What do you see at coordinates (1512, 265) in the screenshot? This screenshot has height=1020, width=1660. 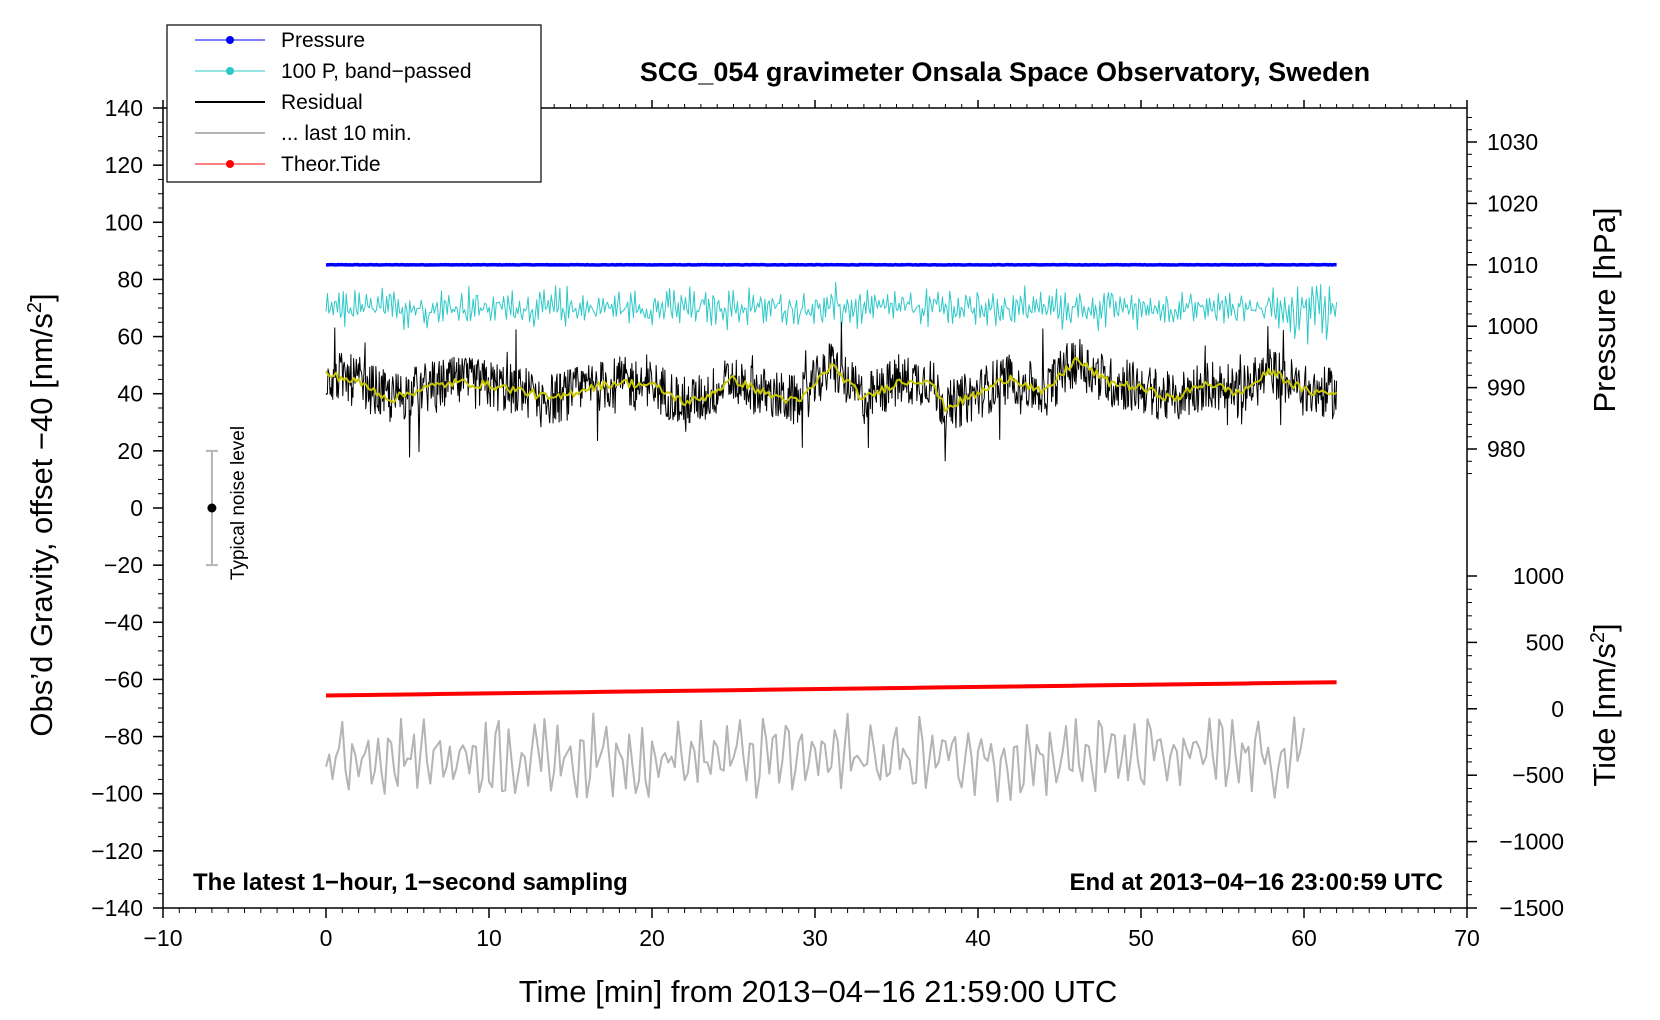 I see `pressure-tick-label: 1010` at bounding box center [1512, 265].